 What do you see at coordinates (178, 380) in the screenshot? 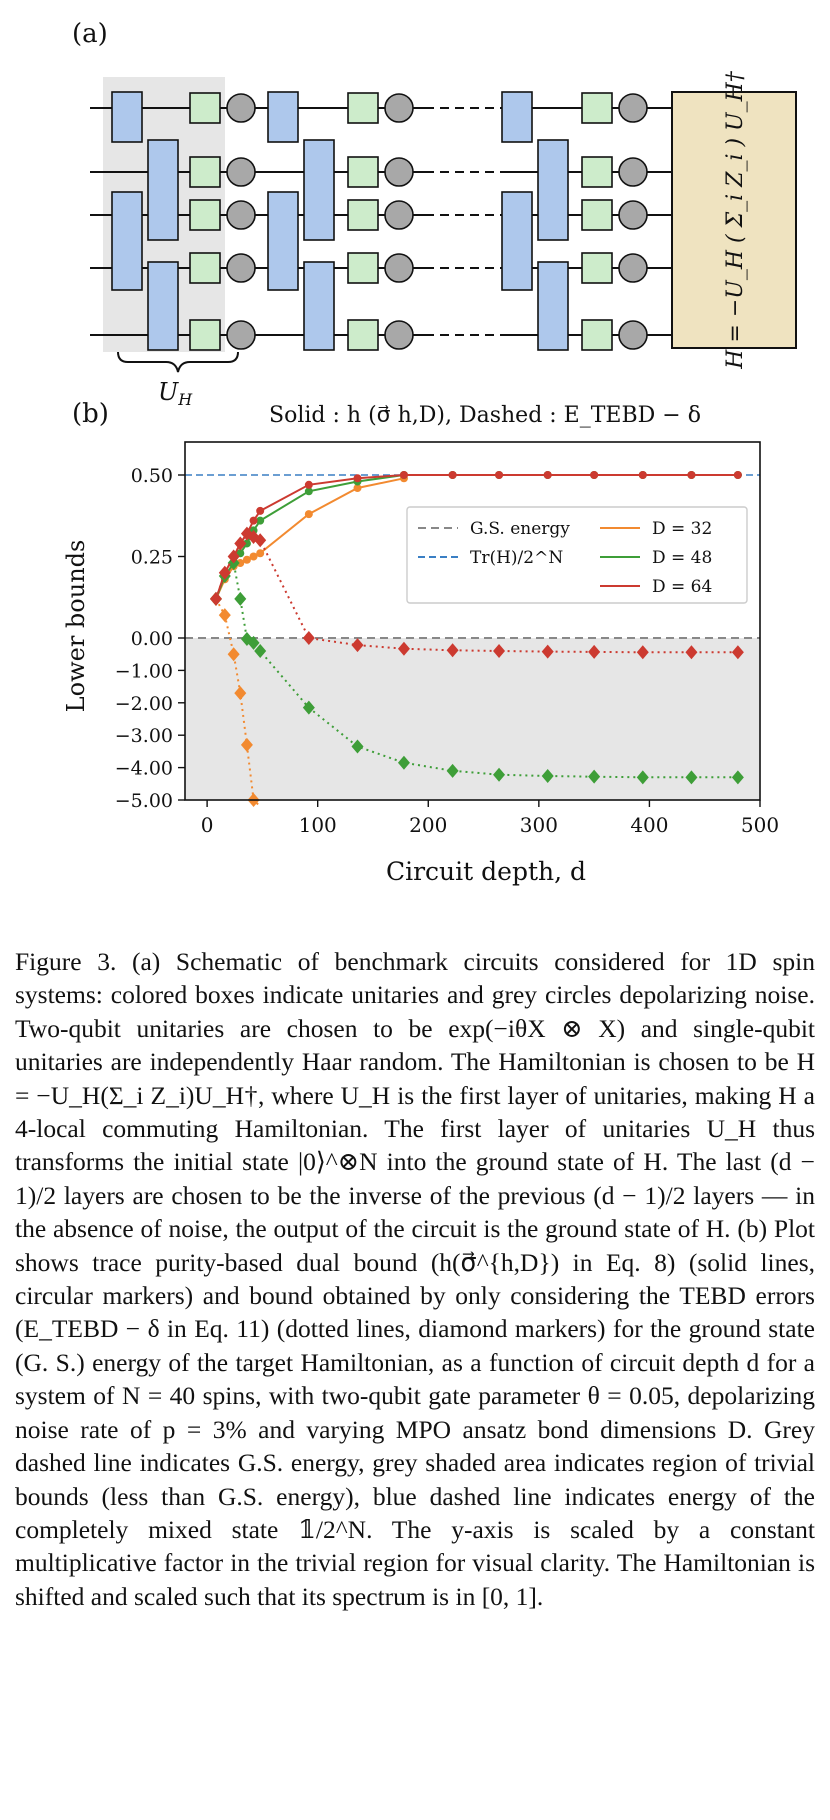
I see `uh-brace: UH` at bounding box center [178, 380].